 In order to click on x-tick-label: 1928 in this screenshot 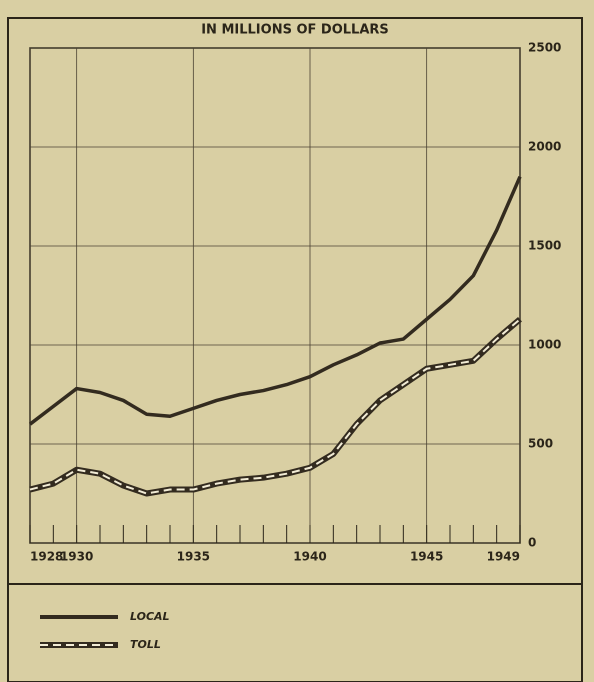, I will do `click(46, 557)`.